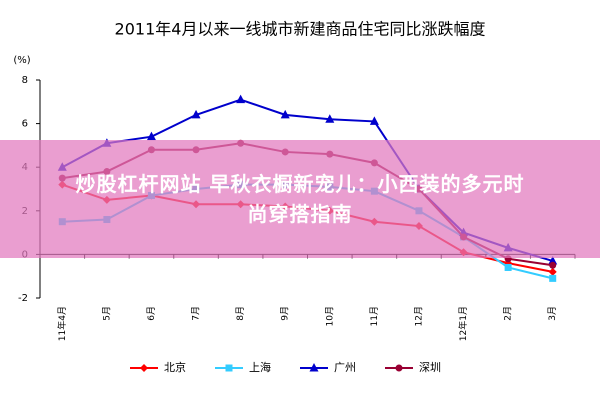 Image resolution: width=600 pixels, height=400 pixels. Describe the element at coordinates (106, 313) in the screenshot. I see `x-tick-label: 5月` at that location.